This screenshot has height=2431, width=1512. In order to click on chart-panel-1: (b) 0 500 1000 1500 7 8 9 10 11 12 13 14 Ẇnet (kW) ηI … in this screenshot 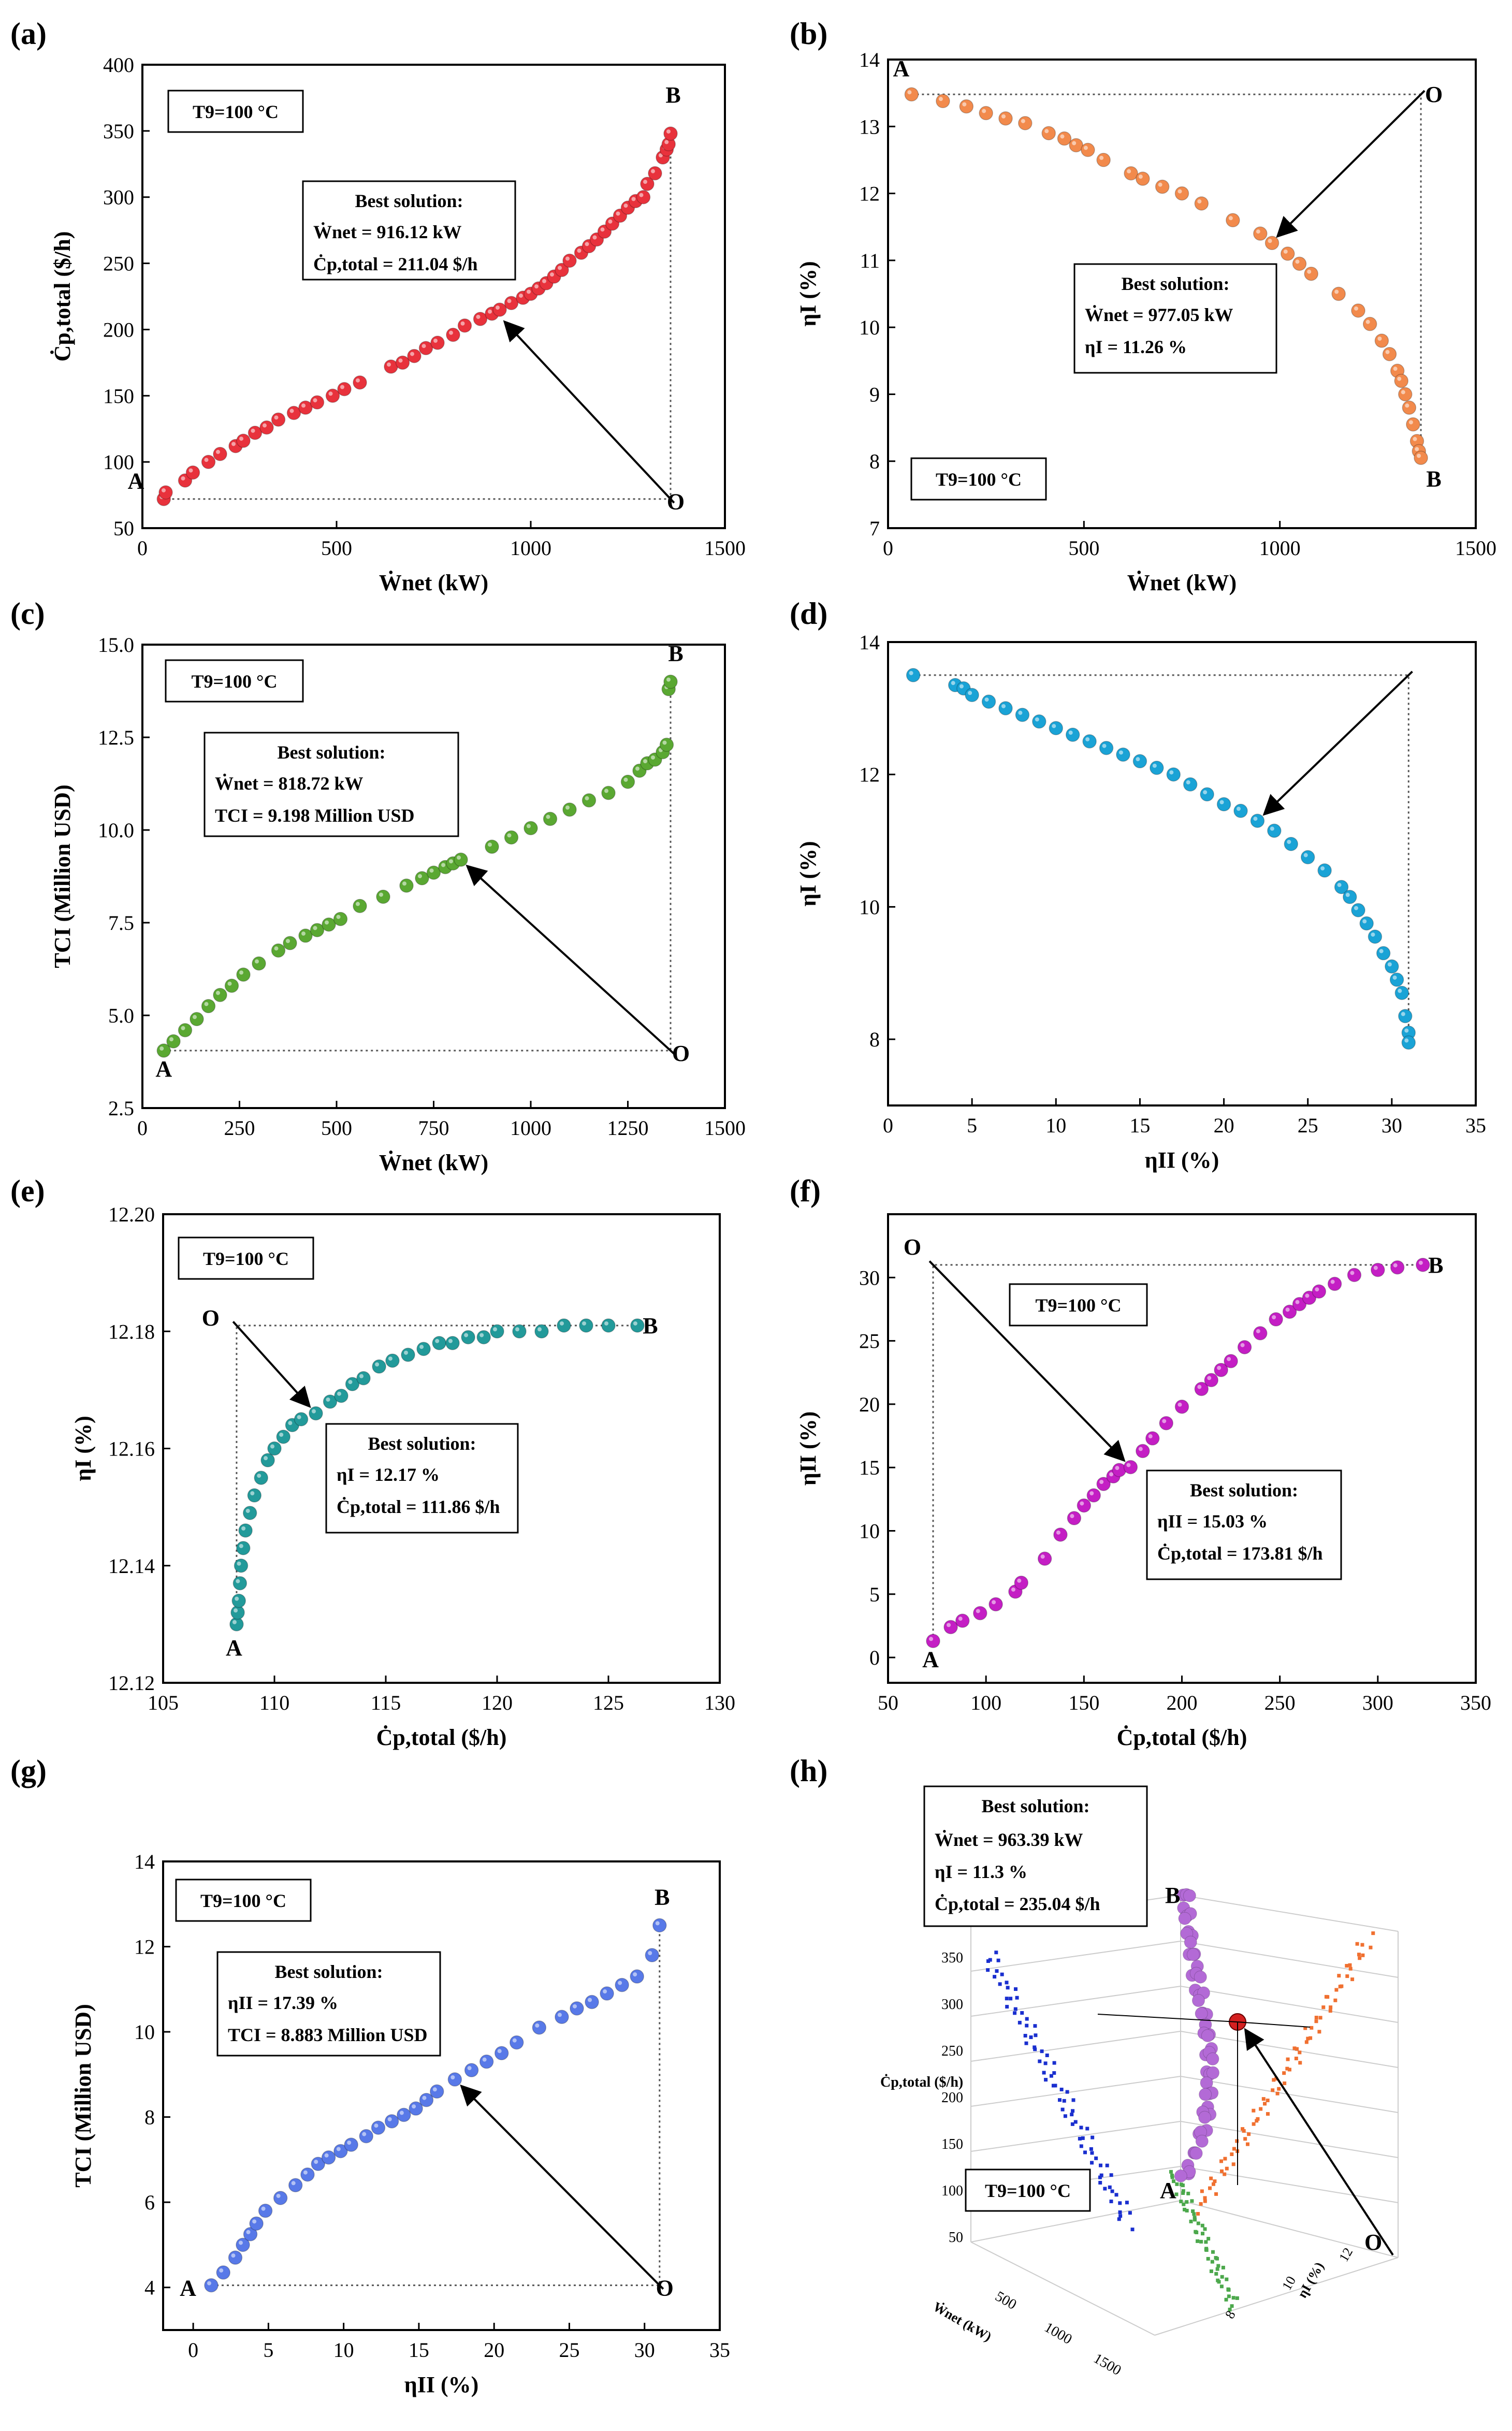, I will do `click(1143, 306)`.